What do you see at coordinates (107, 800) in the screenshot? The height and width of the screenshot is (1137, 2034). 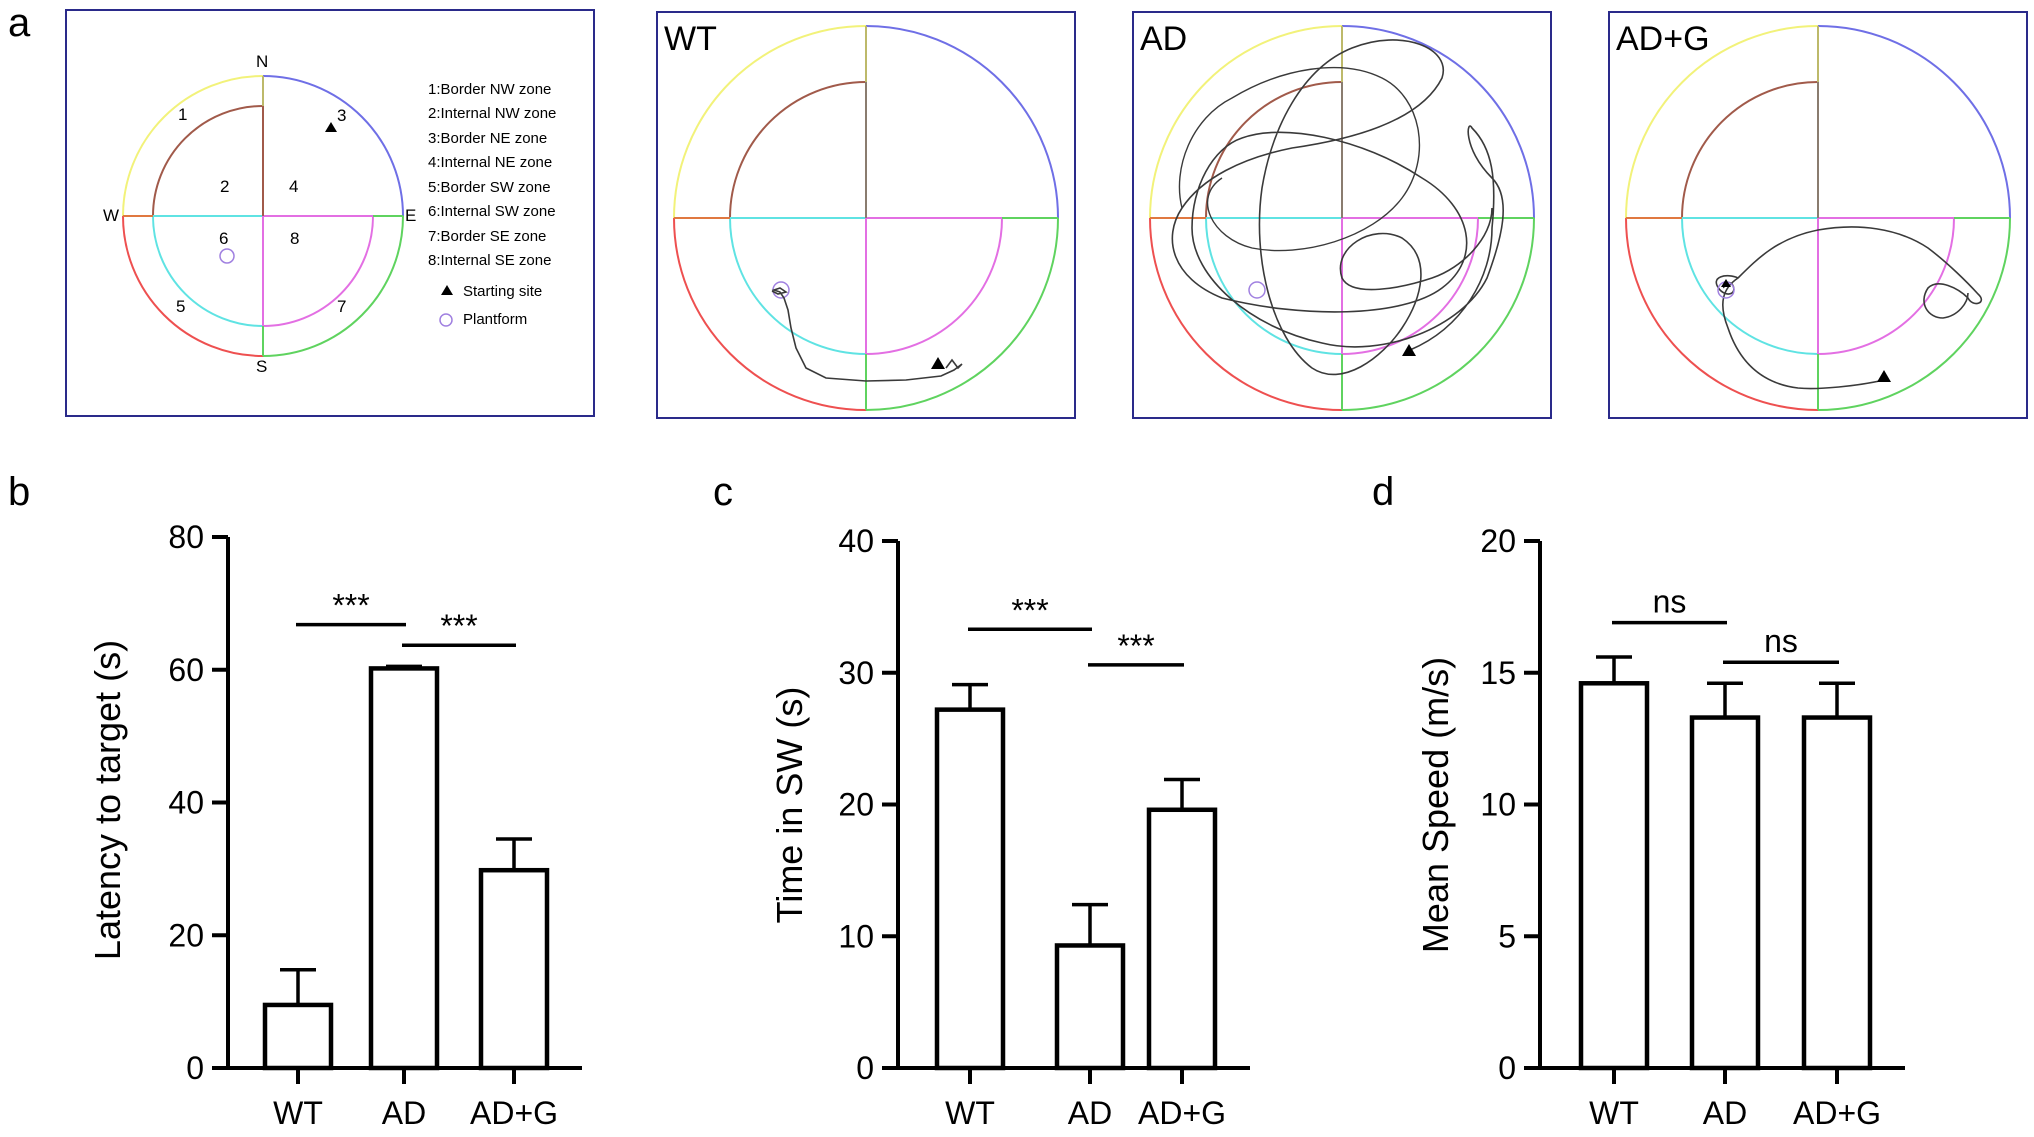 I see `latency-y-label: Latency to target (s)` at bounding box center [107, 800].